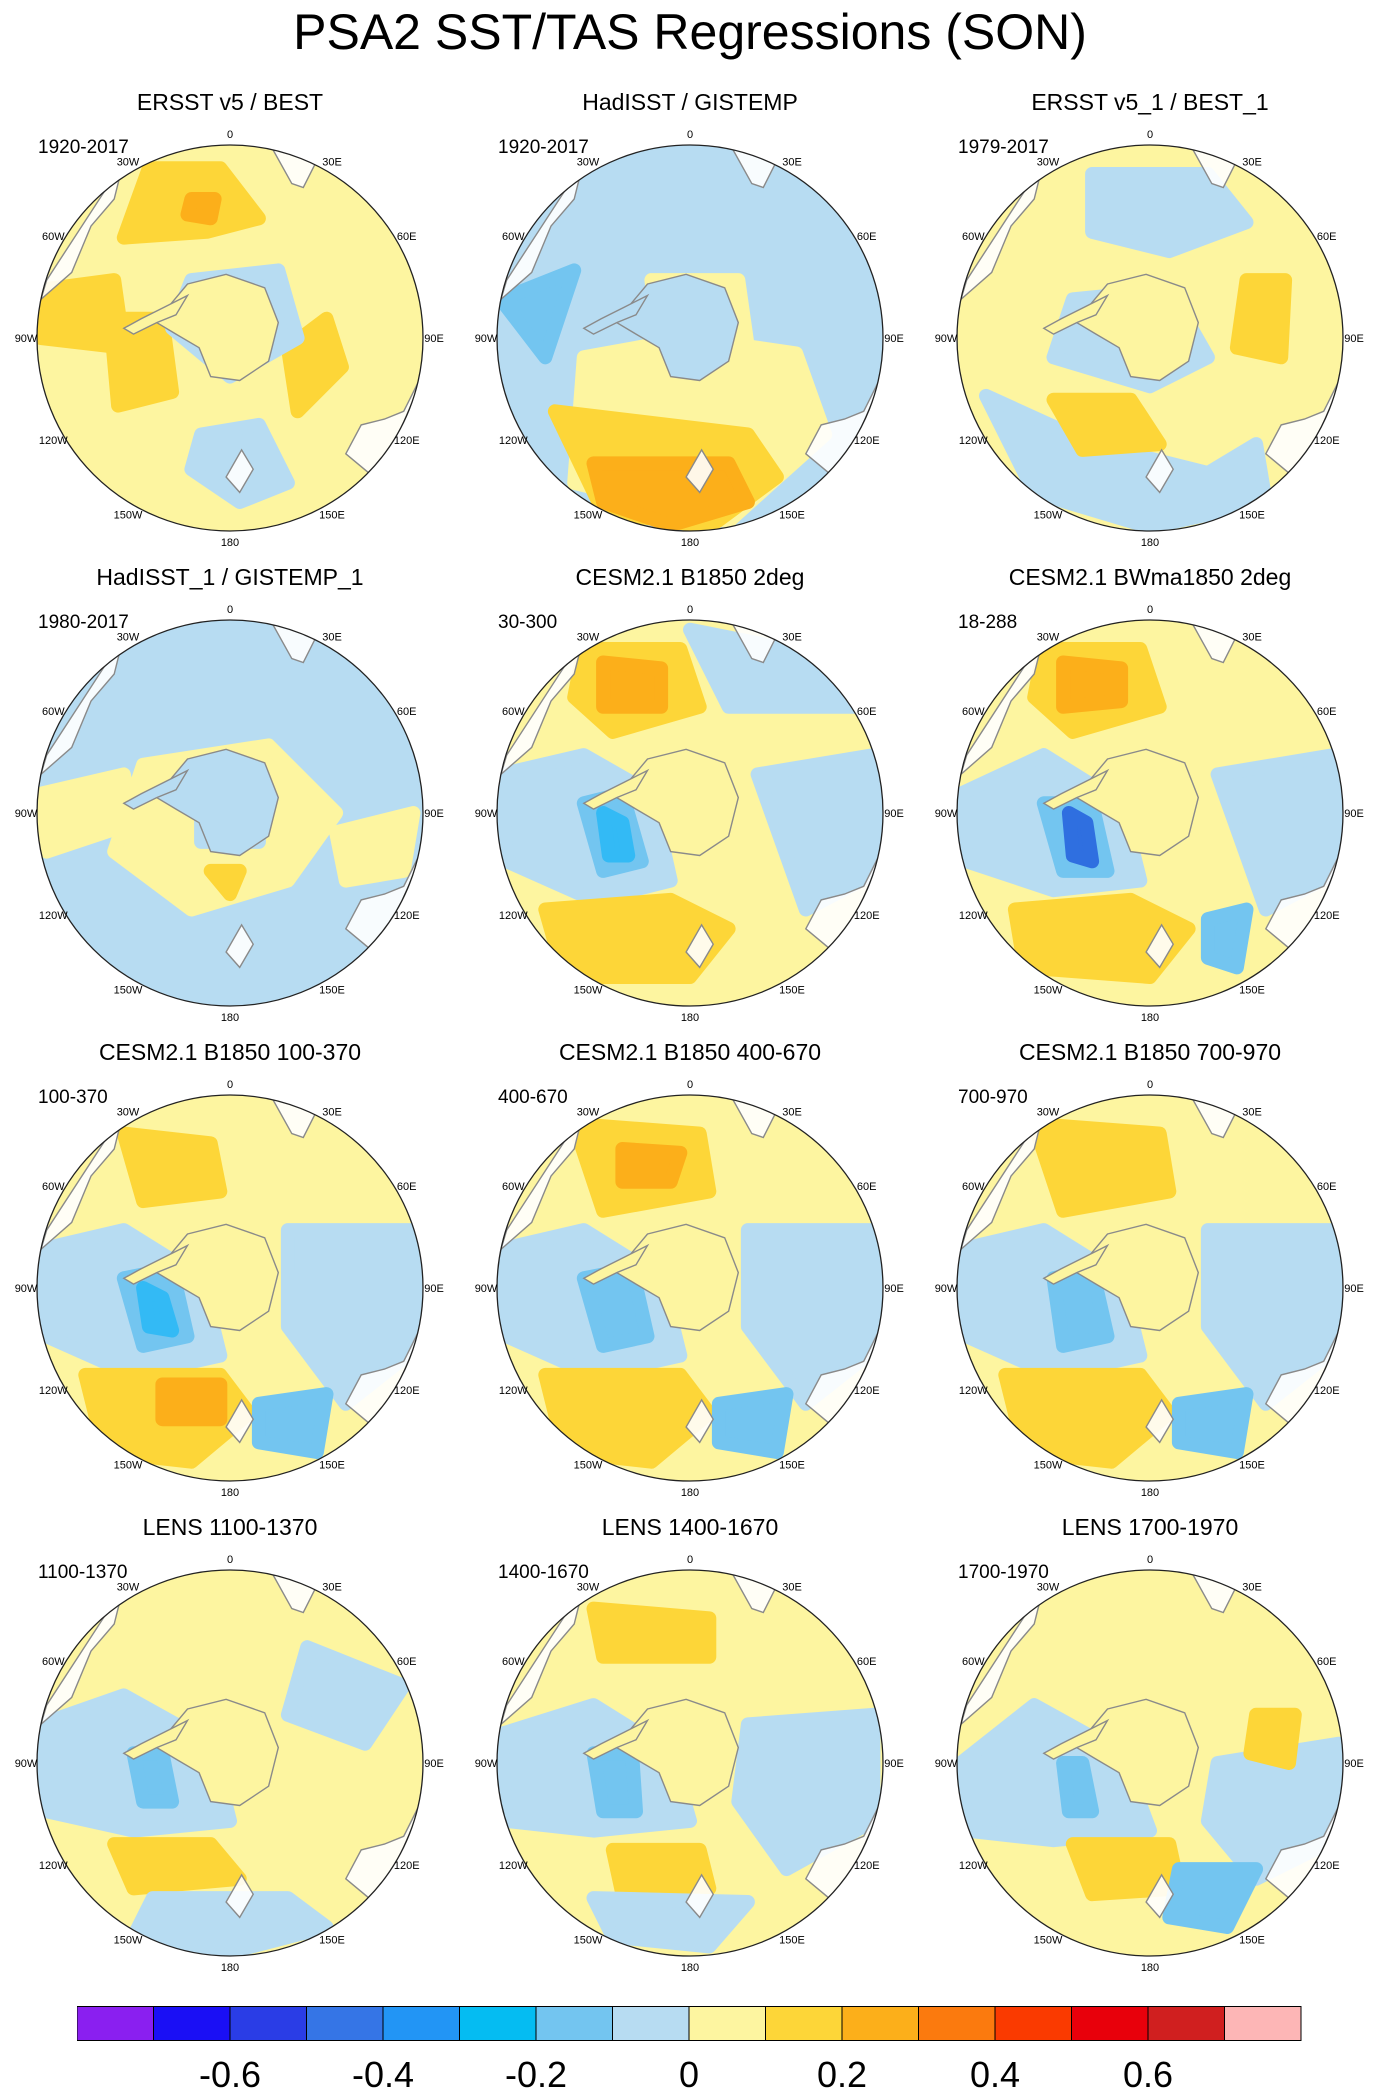  I want to click on panel-title: LENS 1700-1970, so click(1150, 1527).